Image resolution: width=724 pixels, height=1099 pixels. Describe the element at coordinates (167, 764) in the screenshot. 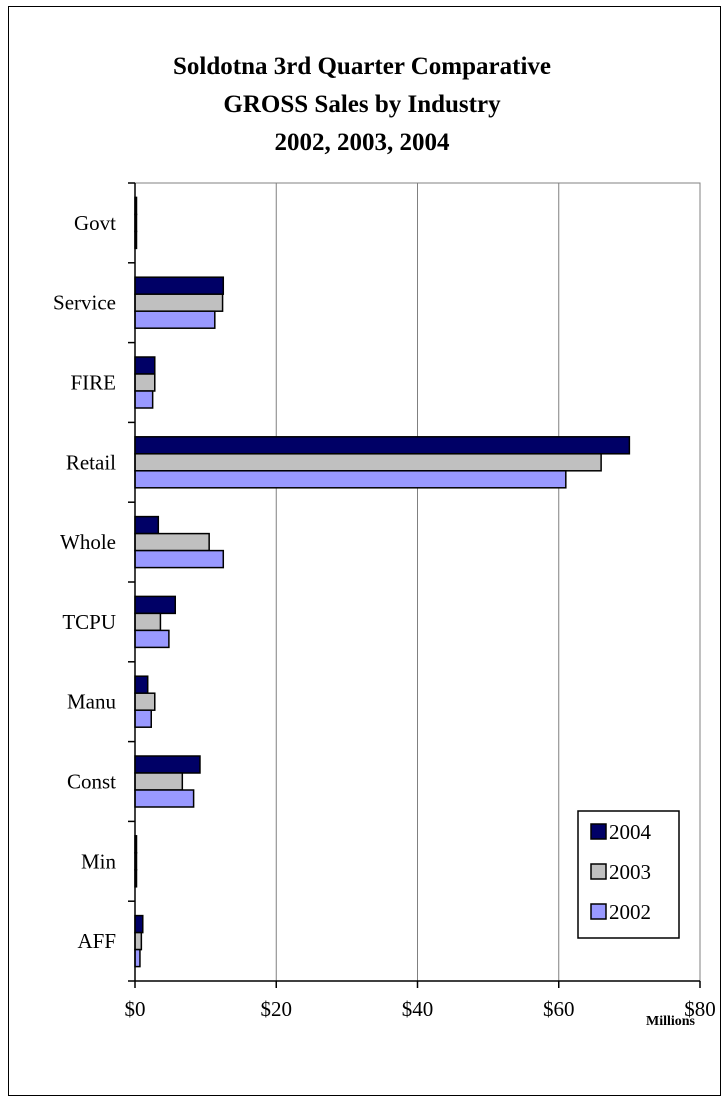

I see `bar-const-2004` at that location.